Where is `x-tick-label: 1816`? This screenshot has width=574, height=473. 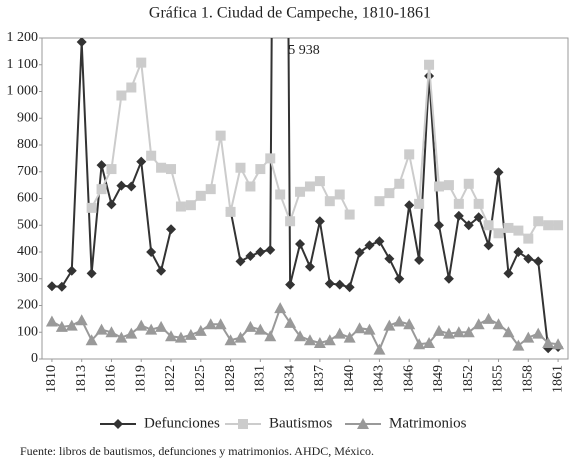 x-tick-label: 1816 is located at coordinates (111, 379).